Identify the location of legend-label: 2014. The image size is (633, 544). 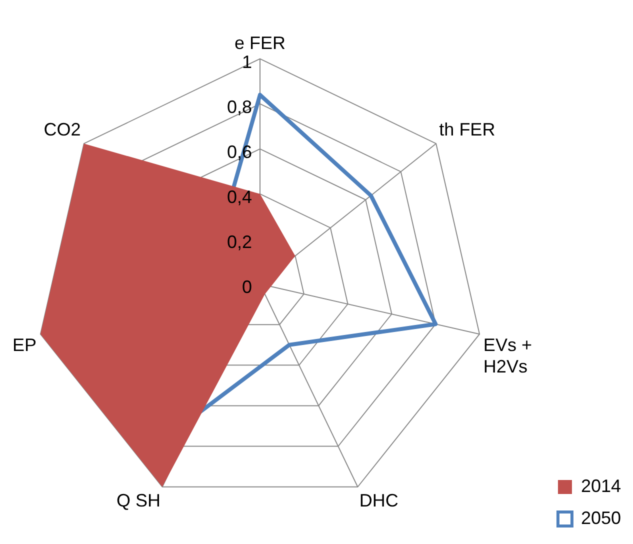
(601, 486).